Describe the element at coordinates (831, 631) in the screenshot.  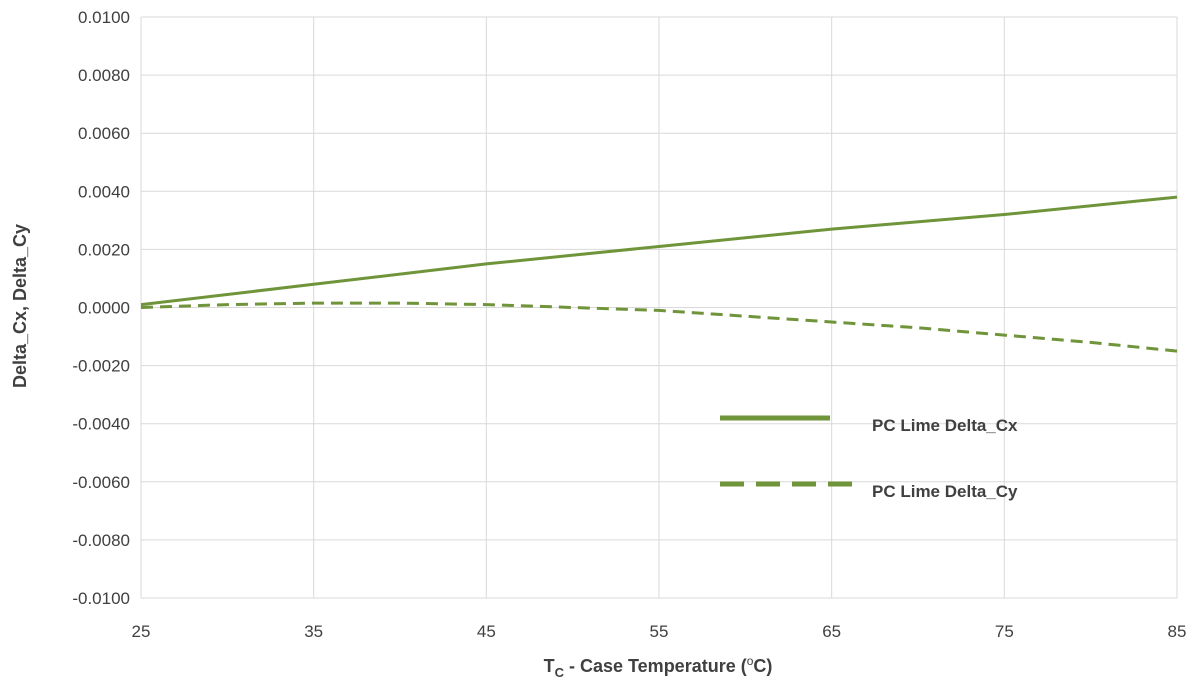
I see `x-tick-label: 65` at that location.